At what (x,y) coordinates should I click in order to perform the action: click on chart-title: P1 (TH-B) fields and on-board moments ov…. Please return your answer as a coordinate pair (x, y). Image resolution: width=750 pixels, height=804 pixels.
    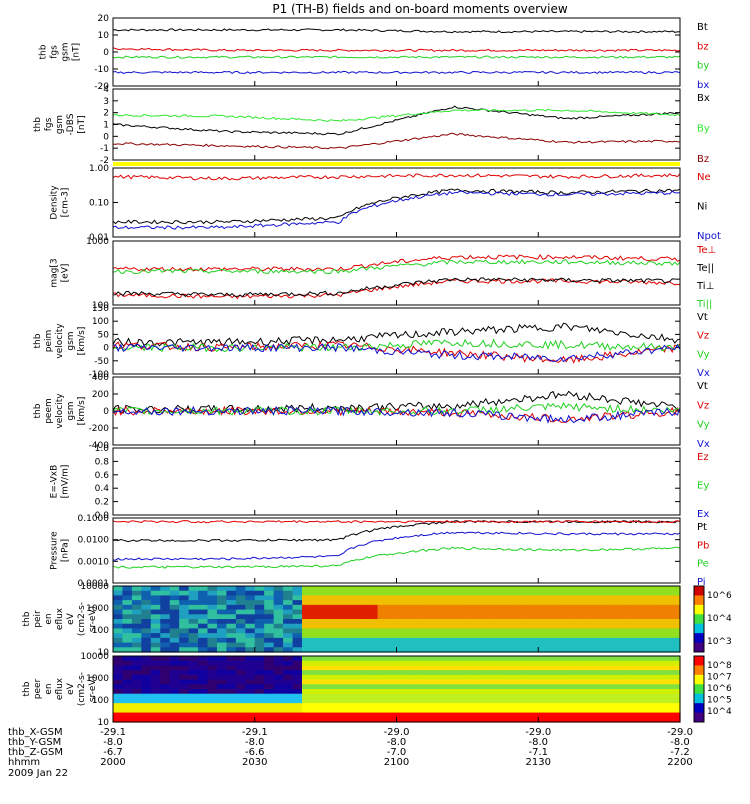
    Looking at the image, I should click on (420, 9).